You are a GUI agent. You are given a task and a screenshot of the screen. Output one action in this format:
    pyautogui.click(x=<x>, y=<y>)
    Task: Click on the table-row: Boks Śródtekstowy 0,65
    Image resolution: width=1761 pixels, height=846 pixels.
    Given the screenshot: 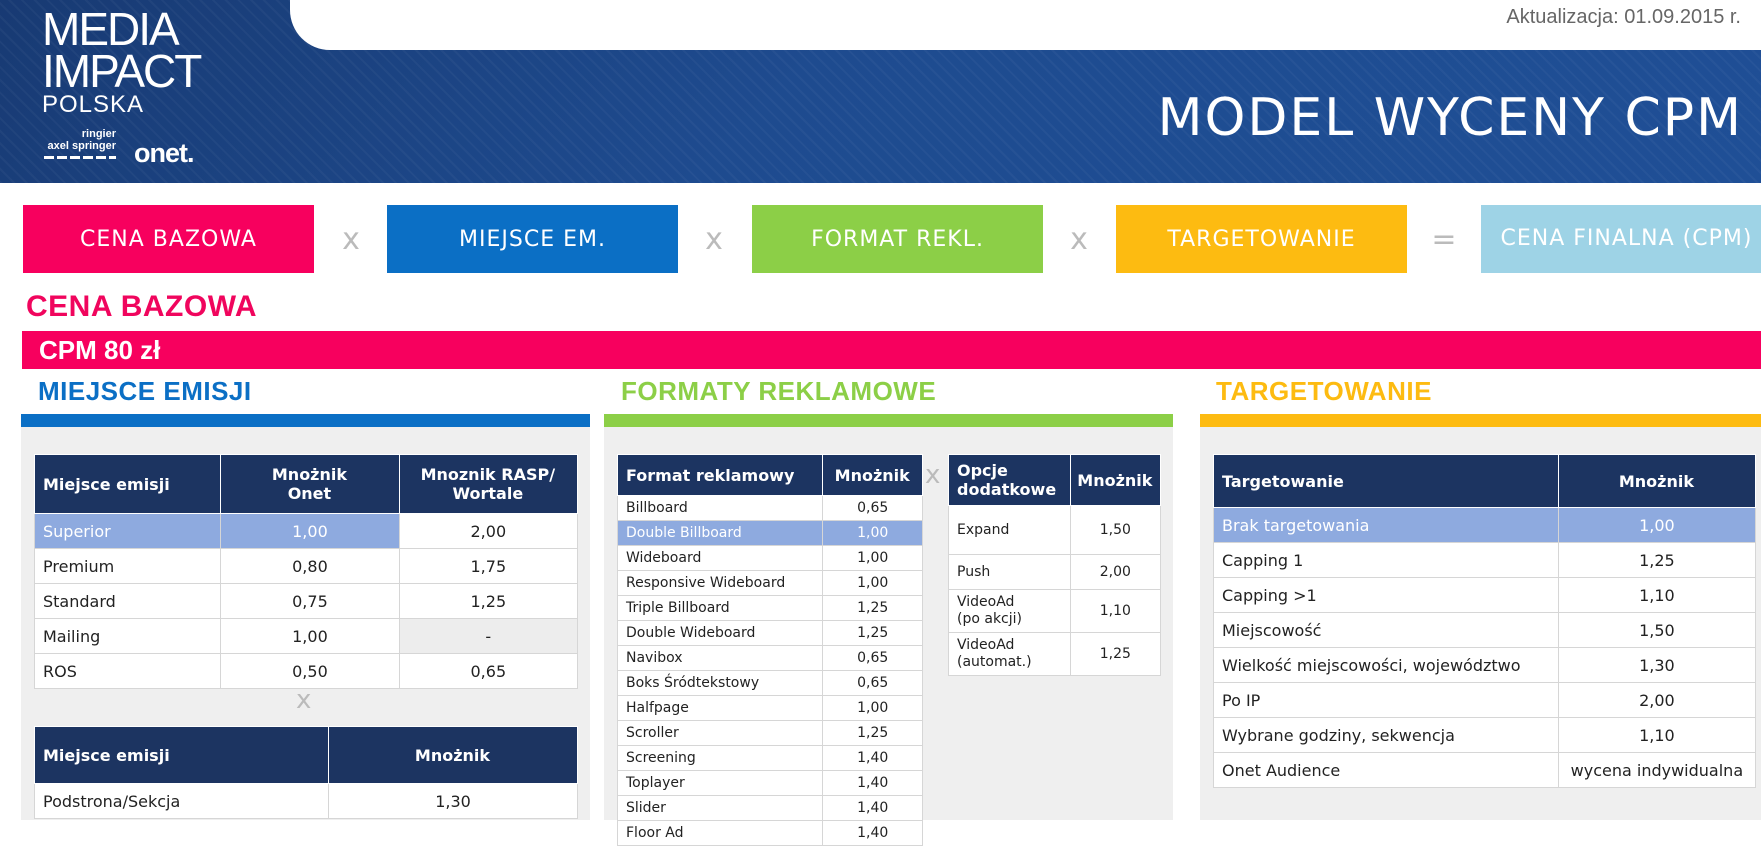 What is the action you would take?
    pyautogui.click(x=769, y=683)
    